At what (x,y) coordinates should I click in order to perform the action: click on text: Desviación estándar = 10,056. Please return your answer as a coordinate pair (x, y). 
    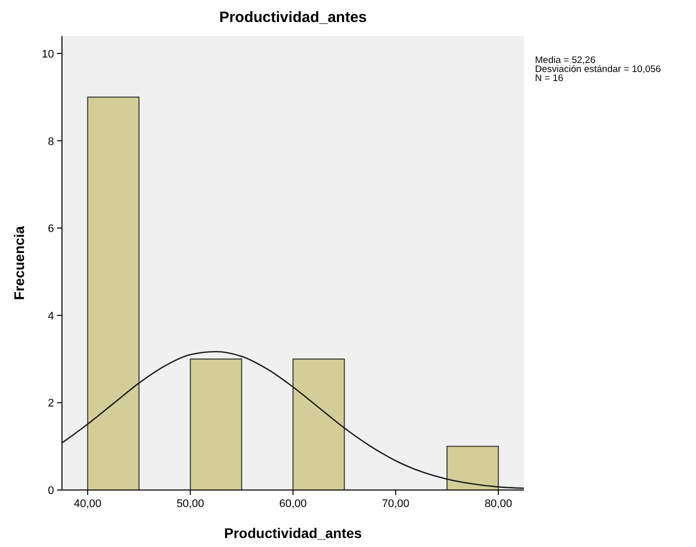
    Looking at the image, I should click on (598, 69).